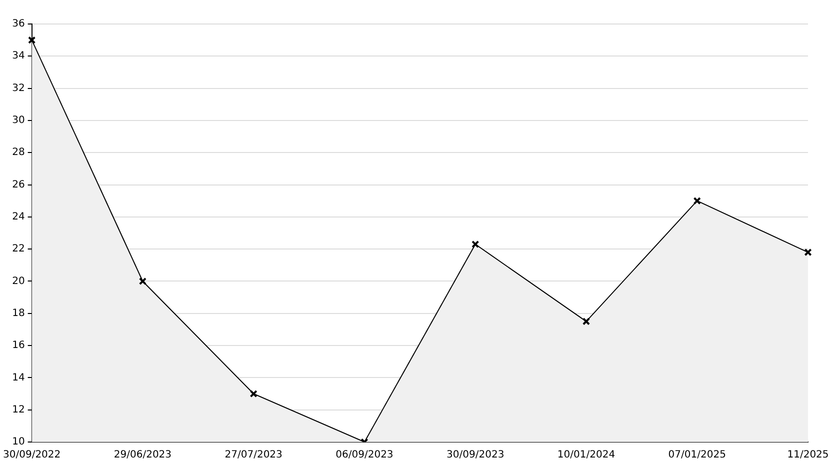  What do you see at coordinates (18, 217) in the screenshot?
I see `y-tick-label: 24` at bounding box center [18, 217].